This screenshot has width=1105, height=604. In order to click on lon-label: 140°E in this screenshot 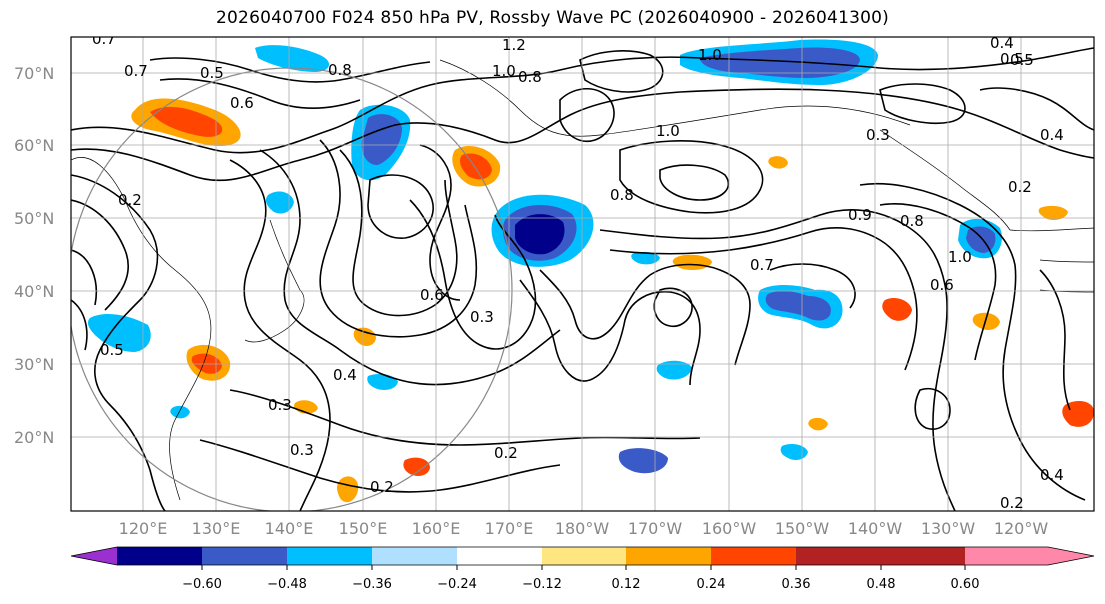, I will do `click(289, 528)`.